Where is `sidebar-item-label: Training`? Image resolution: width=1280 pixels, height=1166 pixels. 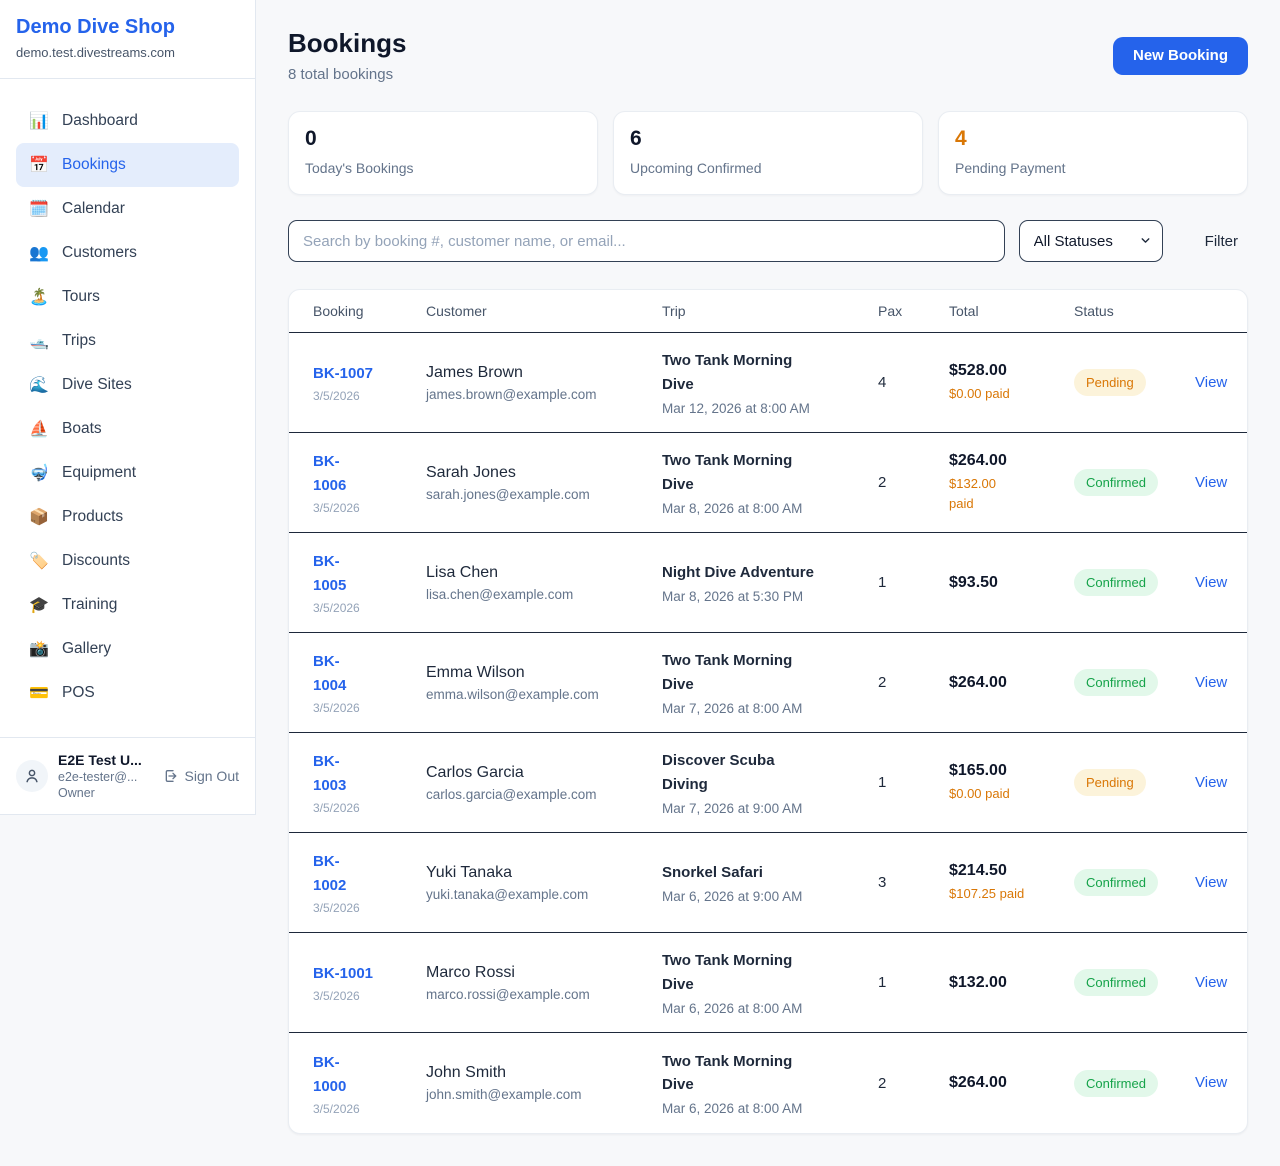 sidebar-item-label: Training is located at coordinates (90, 604).